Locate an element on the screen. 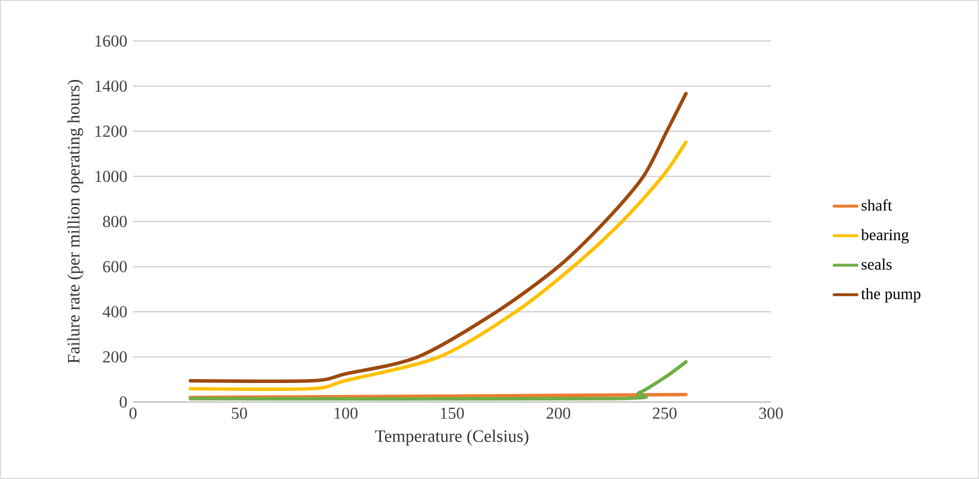 The width and height of the screenshot is (979, 479). y-tick-label: 1000 is located at coordinates (111, 176).